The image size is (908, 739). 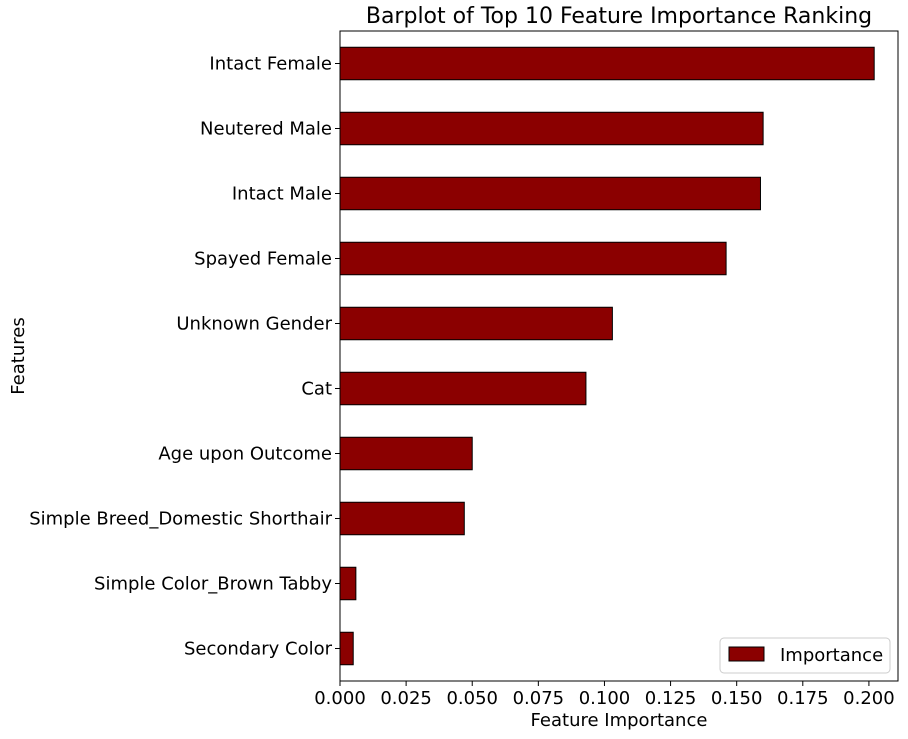 I want to click on y-tick-label: Simple Breed_Domestic Shorthair, so click(x=180, y=519).